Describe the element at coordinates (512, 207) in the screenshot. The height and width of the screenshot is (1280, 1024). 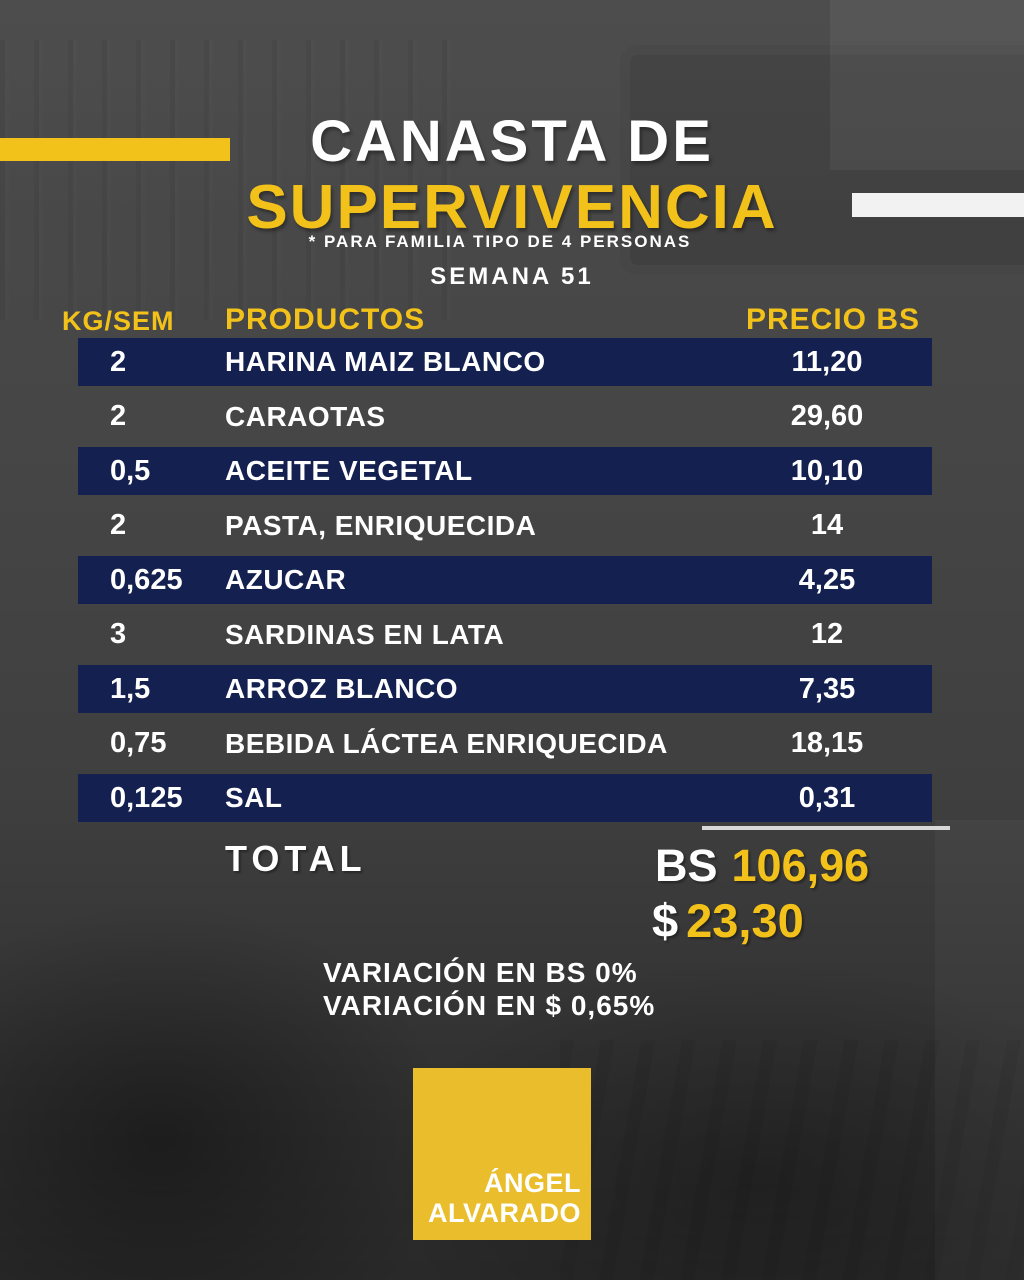
I see `page-title-line2: SUPERVIVENCIA` at that location.